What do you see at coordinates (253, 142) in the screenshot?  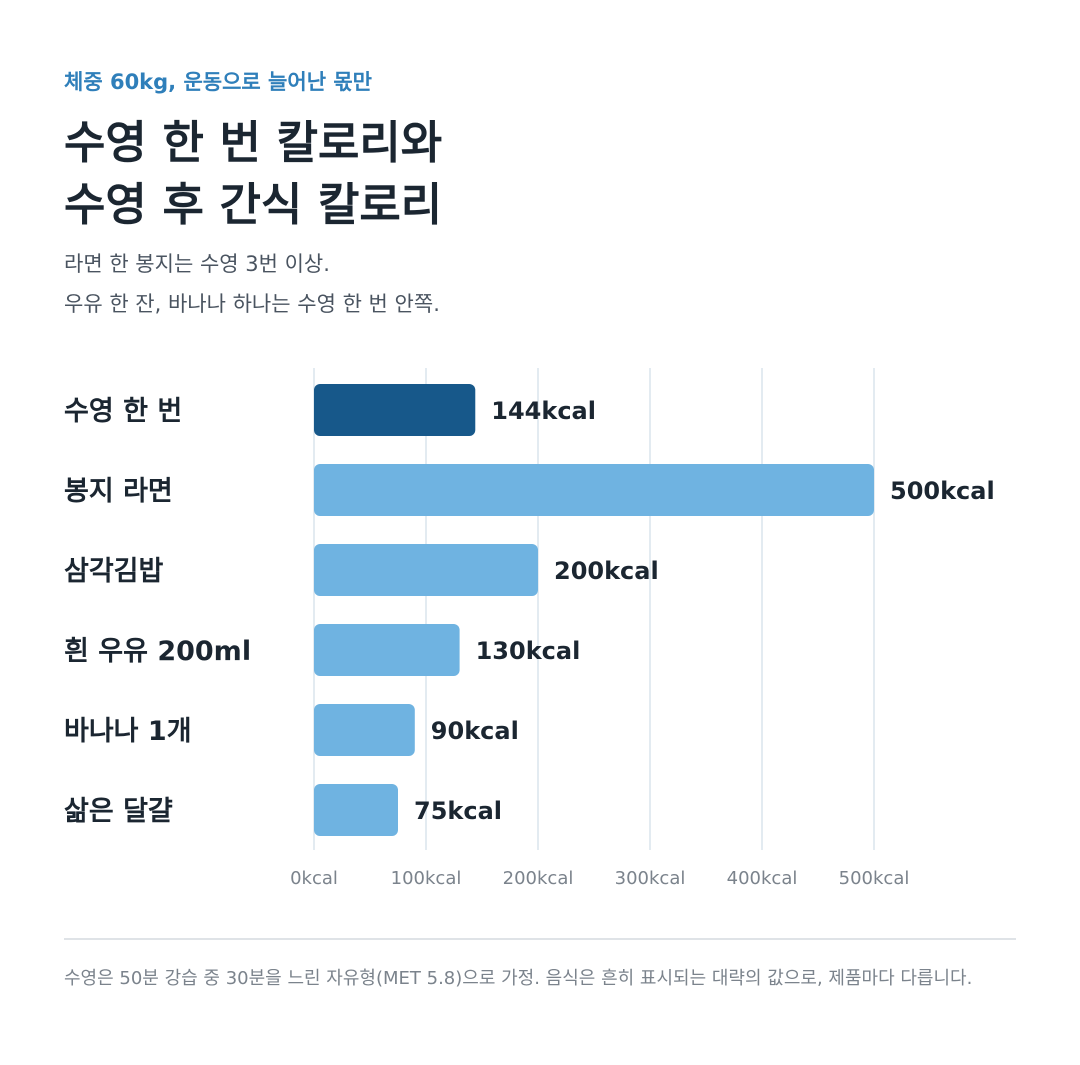 I see `title-line-1: 수영 한 번 칼로리와` at bounding box center [253, 142].